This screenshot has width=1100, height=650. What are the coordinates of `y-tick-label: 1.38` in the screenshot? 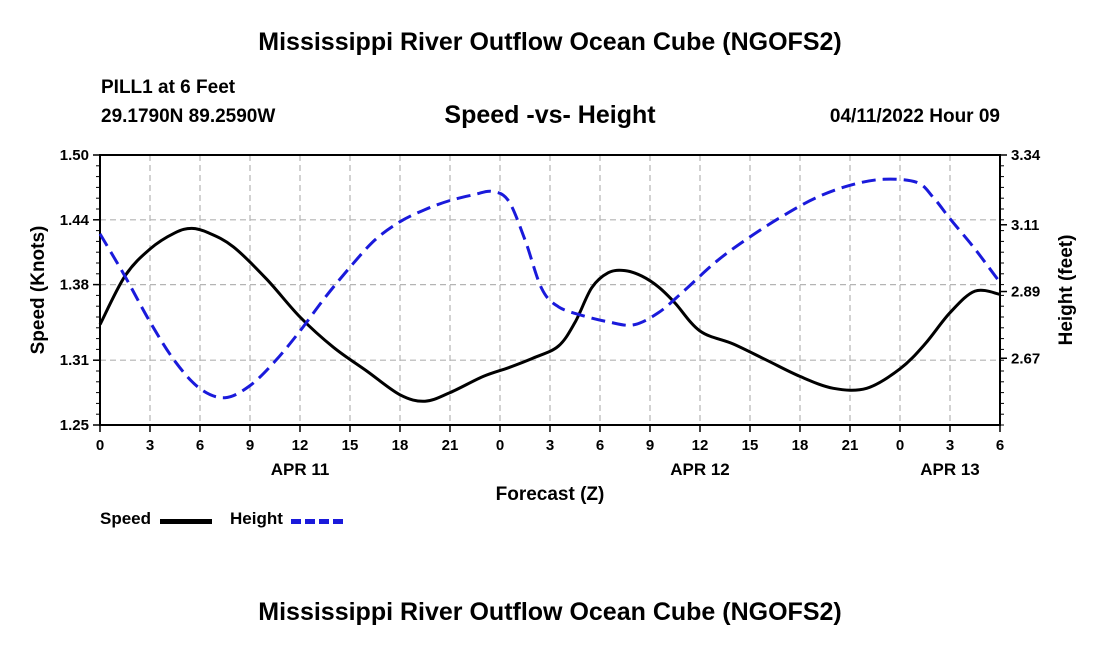 It's located at (74, 285).